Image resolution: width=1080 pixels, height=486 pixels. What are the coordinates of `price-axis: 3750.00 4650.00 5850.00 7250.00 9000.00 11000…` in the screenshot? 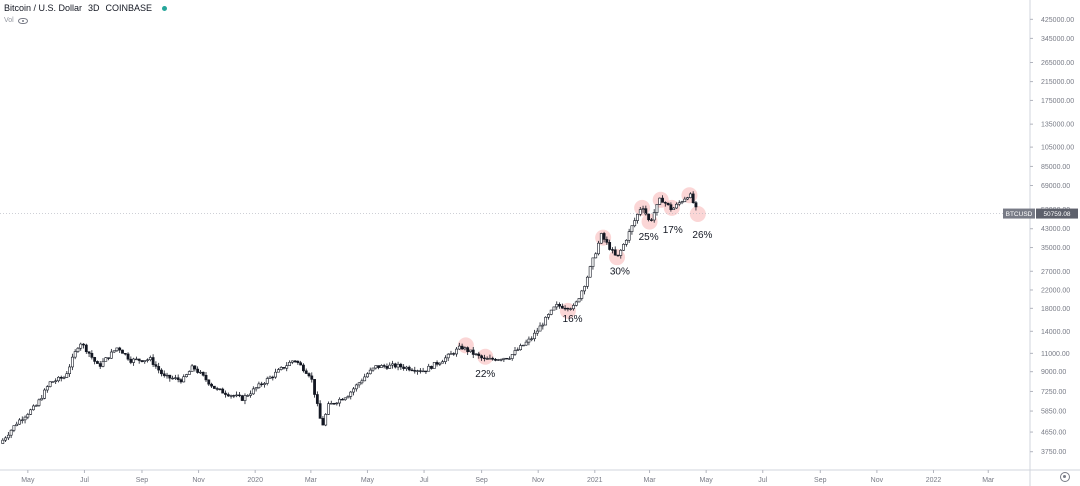 It's located at (1051, 243).